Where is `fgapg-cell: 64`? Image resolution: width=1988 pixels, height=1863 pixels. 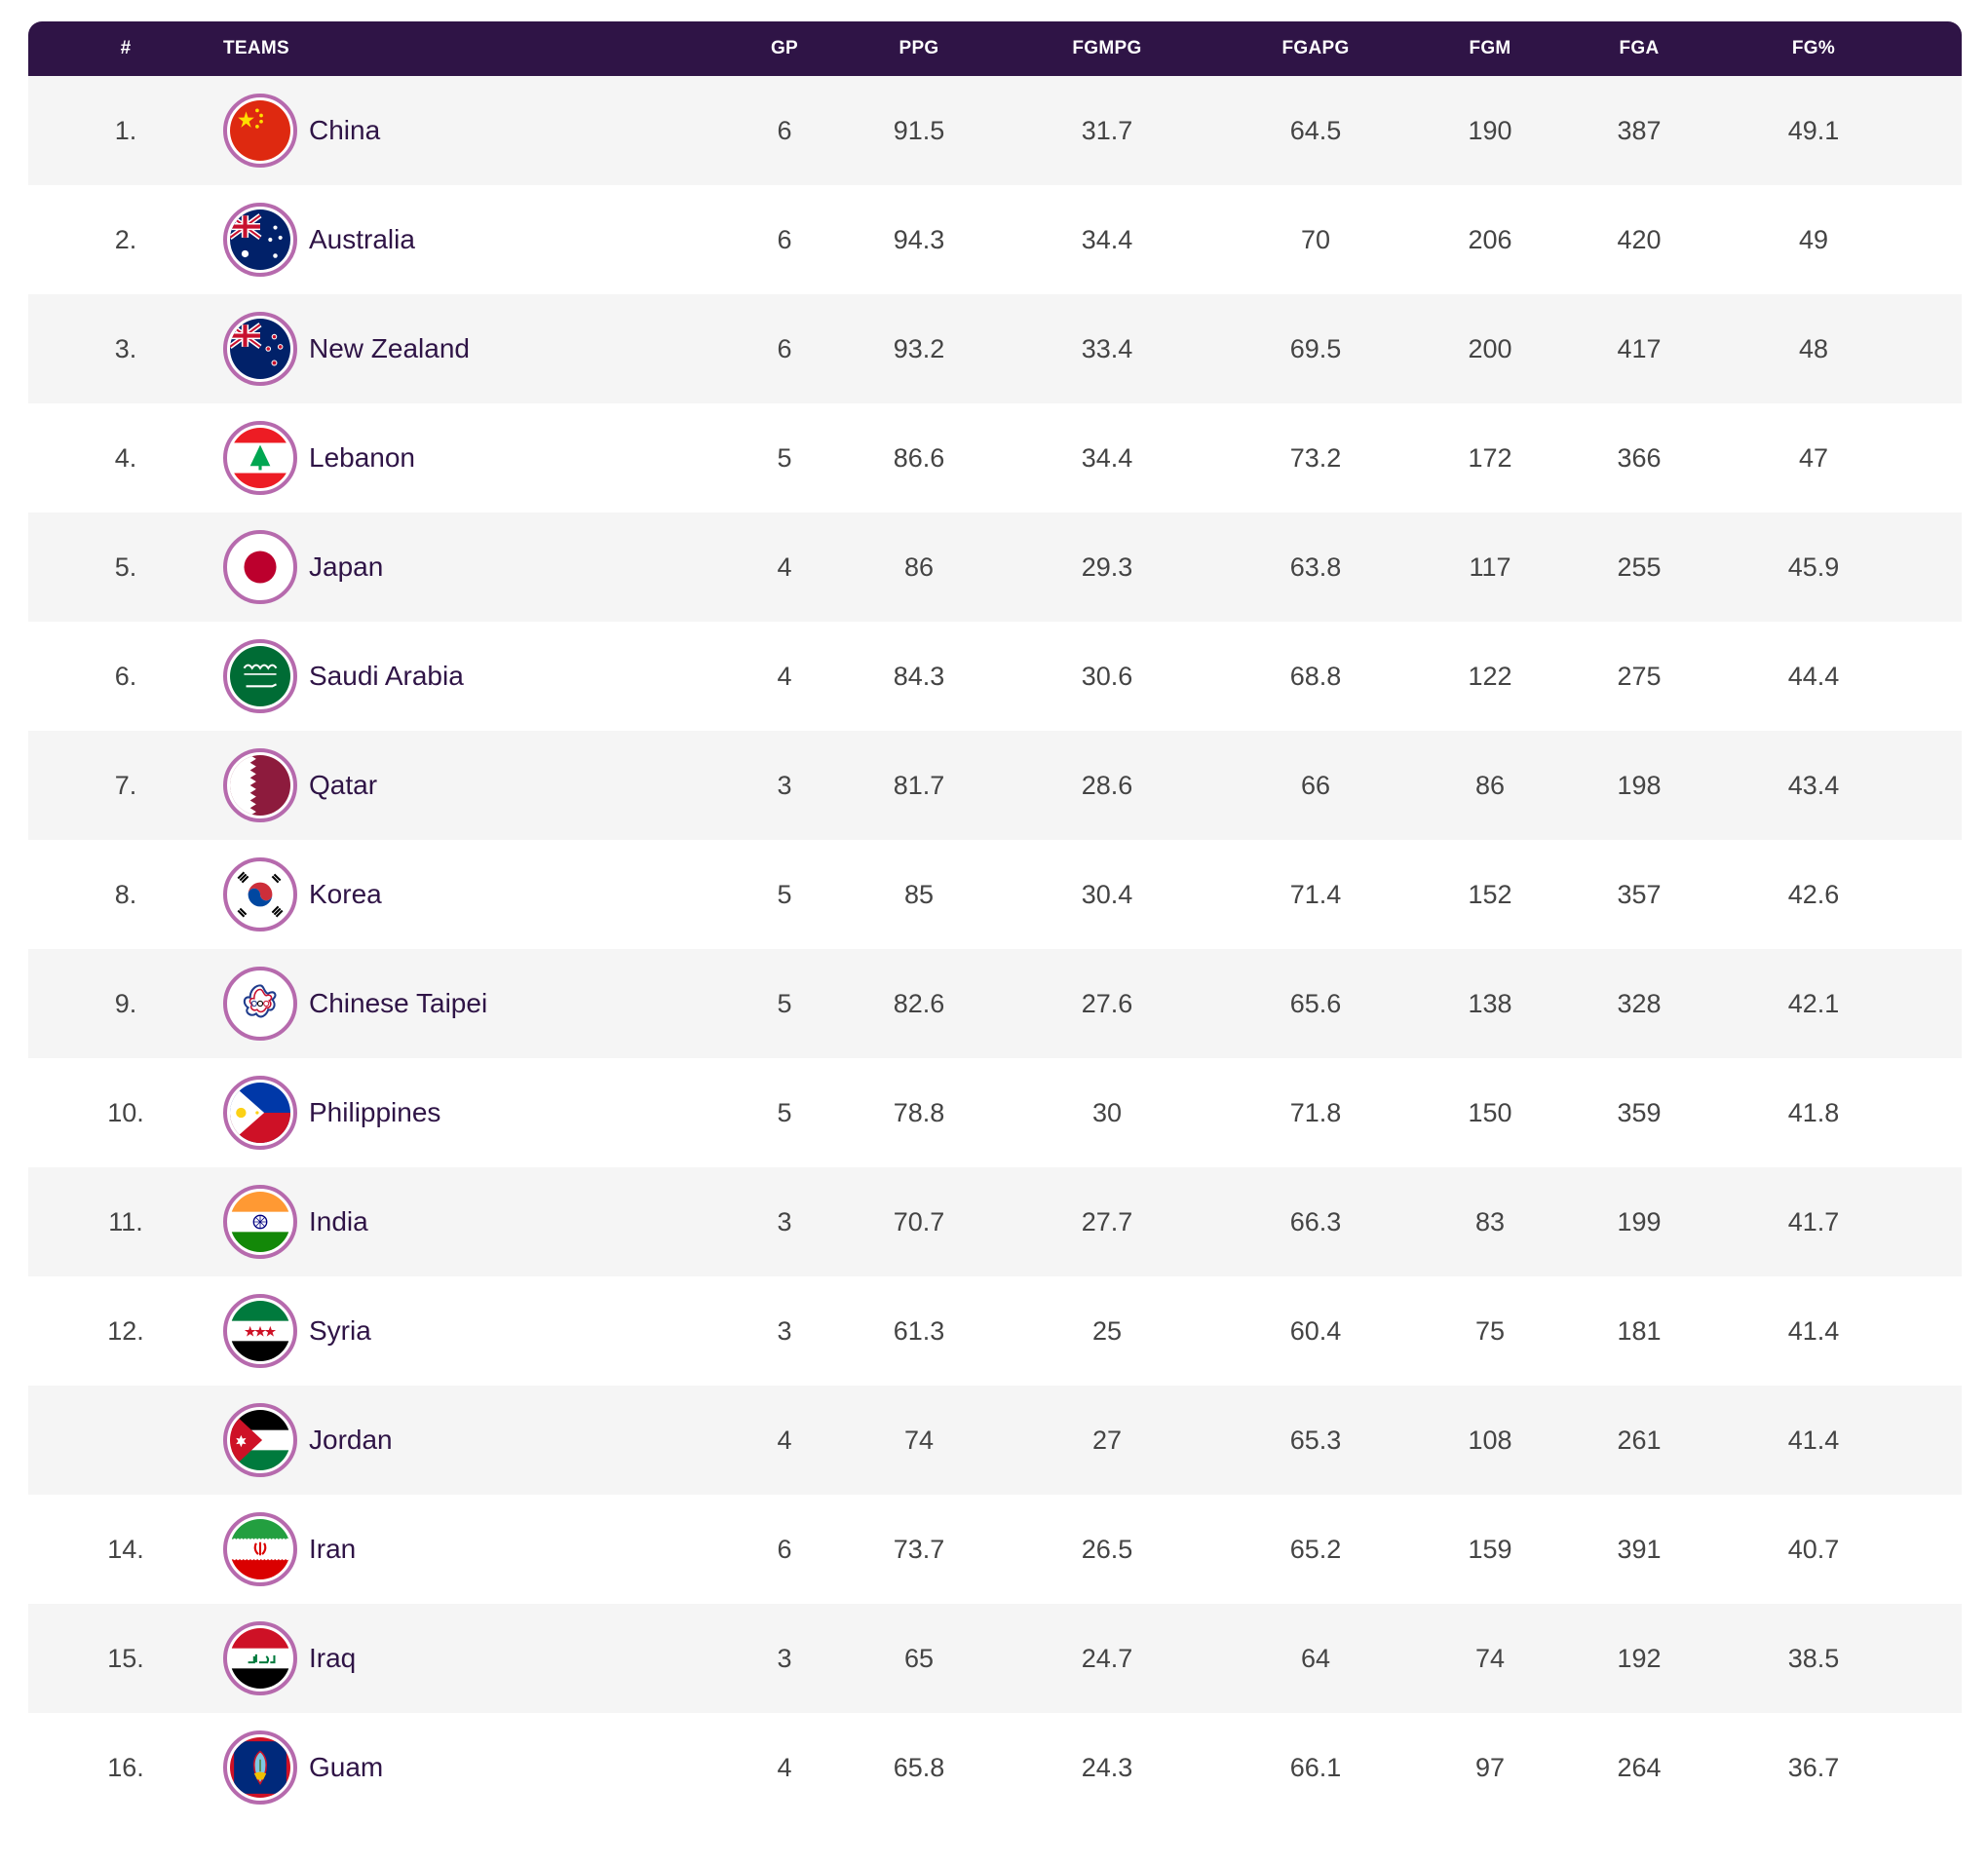 fgapg-cell: 64 is located at coordinates (1315, 1658).